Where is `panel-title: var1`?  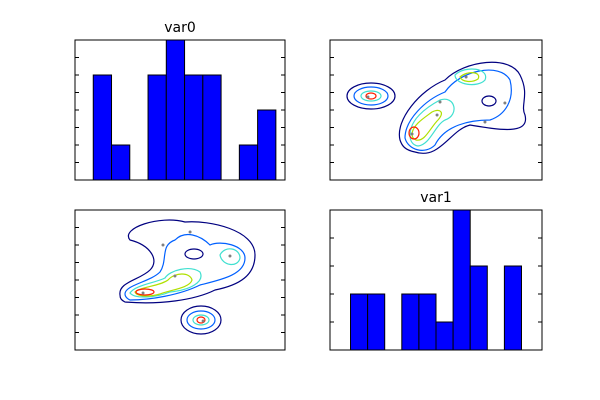 panel-title: var1 is located at coordinates (436, 198).